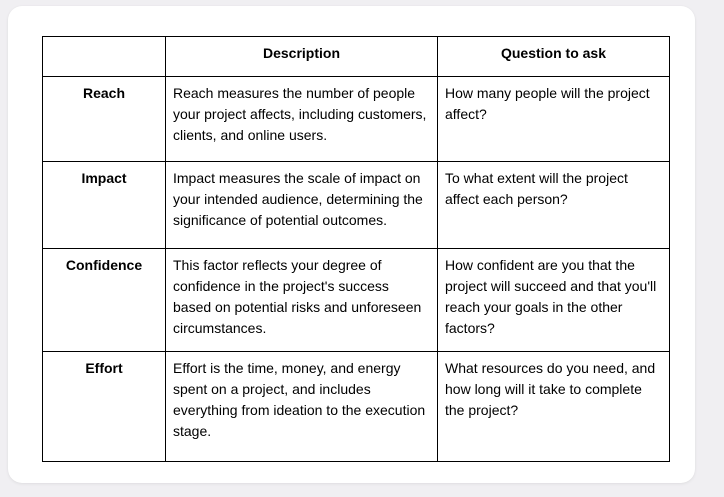  I want to click on factor-label: Confidence, so click(104, 300).